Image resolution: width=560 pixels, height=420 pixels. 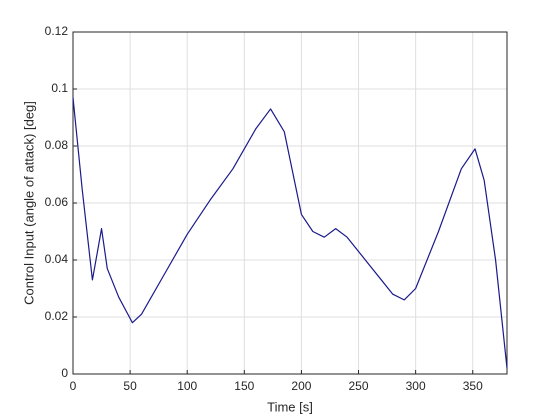 What do you see at coordinates (416, 386) in the screenshot?
I see `x-tick-label: 300` at bounding box center [416, 386].